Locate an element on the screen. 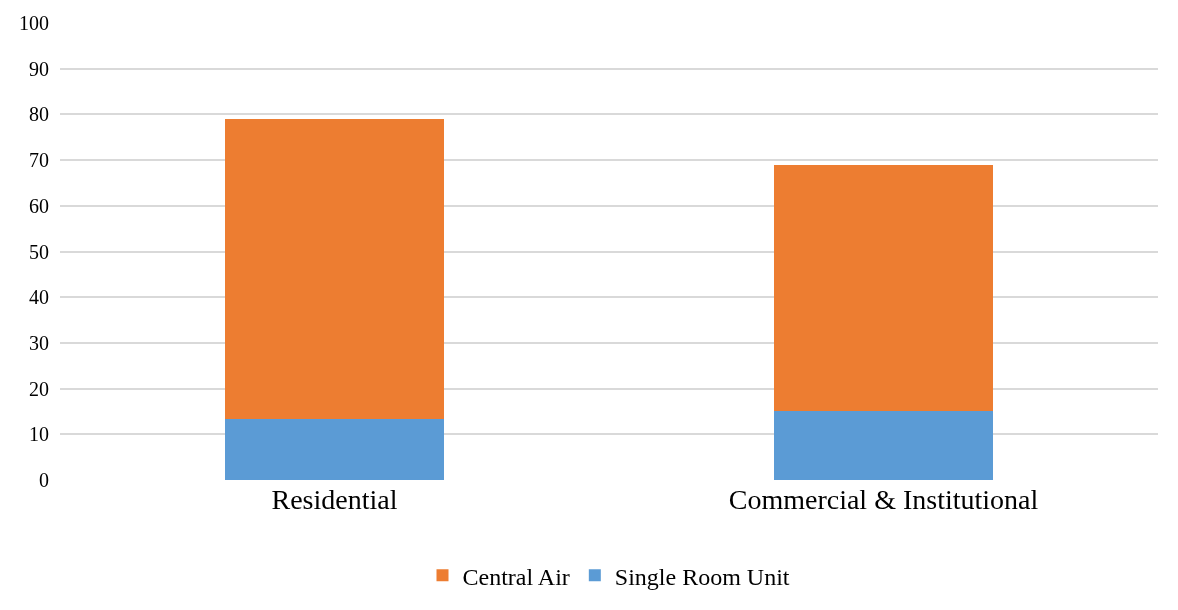 The width and height of the screenshot is (1178, 610). y-tick-label: 80 is located at coordinates (39, 114).